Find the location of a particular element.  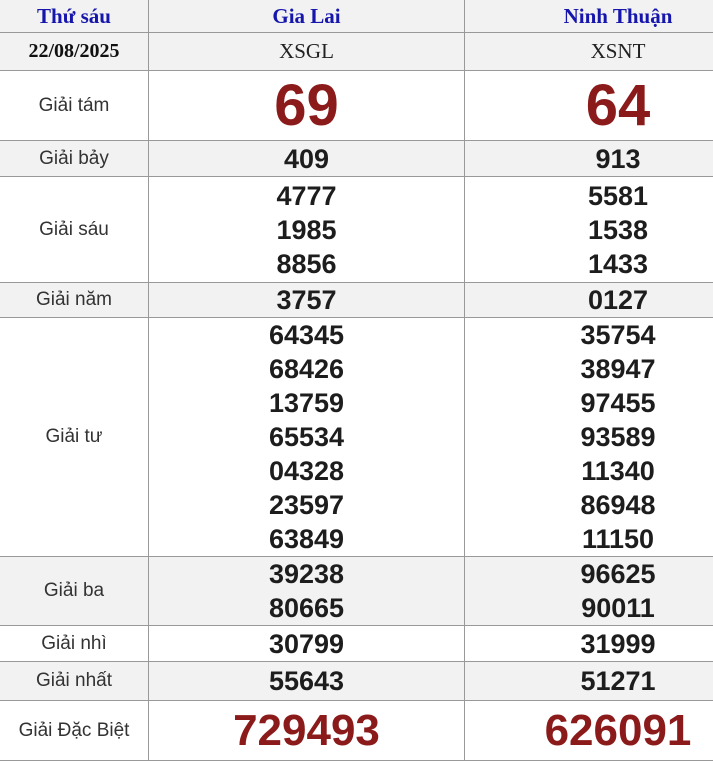

prize-label: Giải tư is located at coordinates (74, 437).